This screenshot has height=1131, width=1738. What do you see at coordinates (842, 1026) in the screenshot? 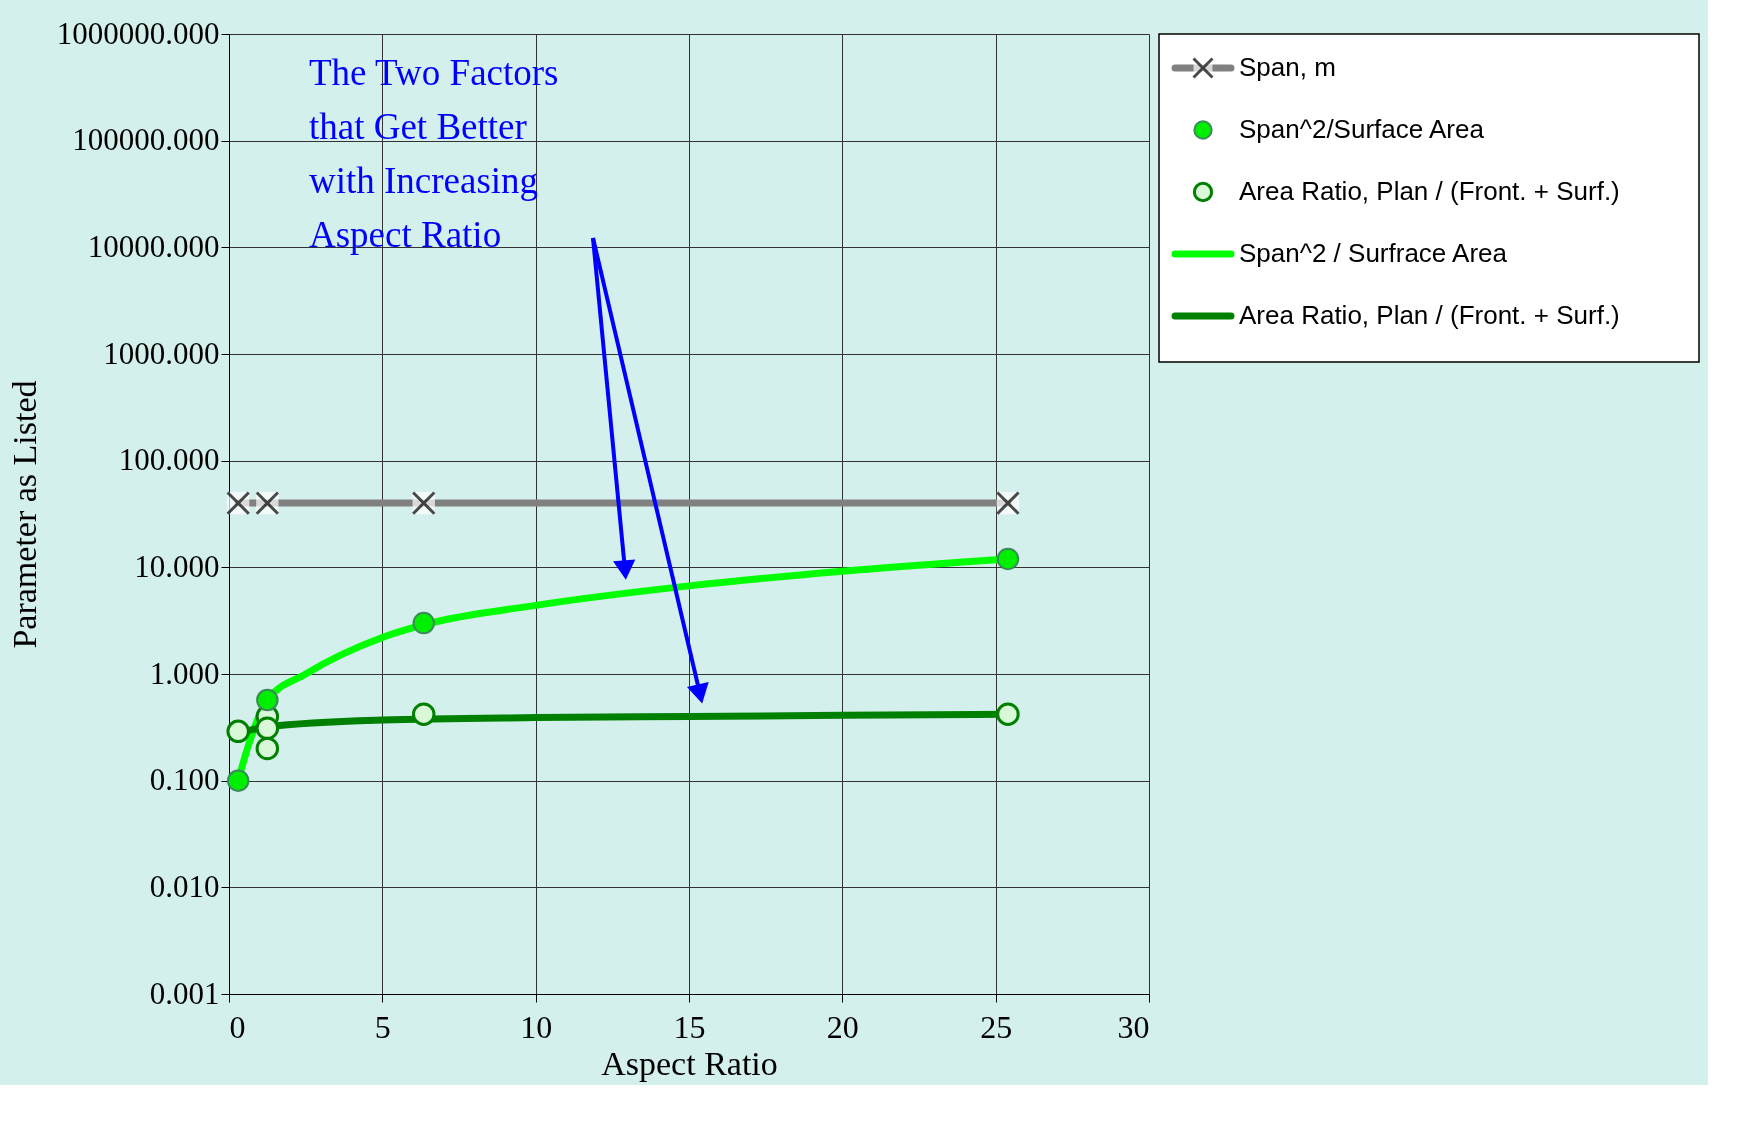
I see `x-tick-label: 20` at bounding box center [842, 1026].